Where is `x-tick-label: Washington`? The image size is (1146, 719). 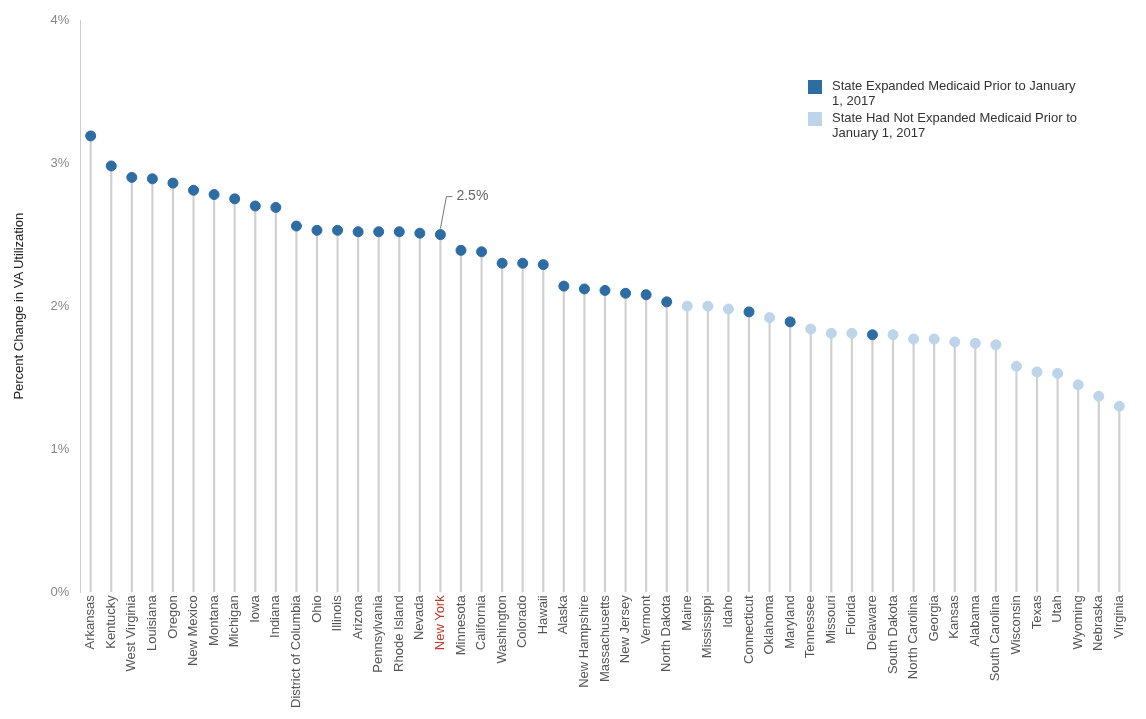 x-tick-label: Washington is located at coordinates (501, 629).